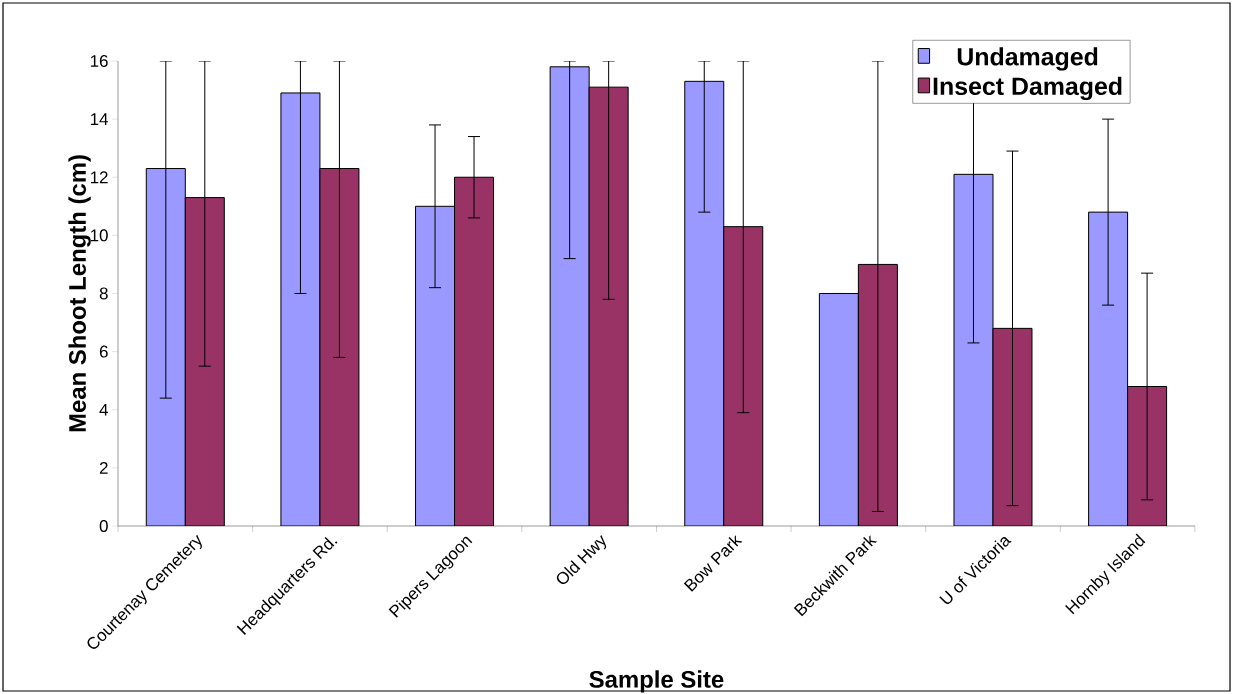  Describe the element at coordinates (99, 235) in the screenshot. I see `y-tick-label: 10` at that location.